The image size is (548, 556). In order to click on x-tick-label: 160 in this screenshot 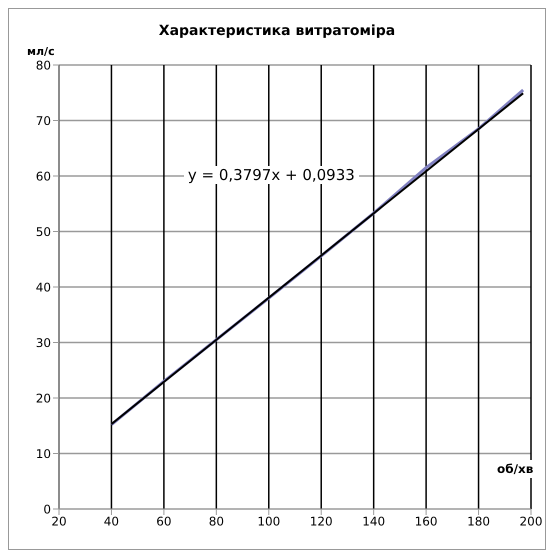, I will do `click(426, 521)`.